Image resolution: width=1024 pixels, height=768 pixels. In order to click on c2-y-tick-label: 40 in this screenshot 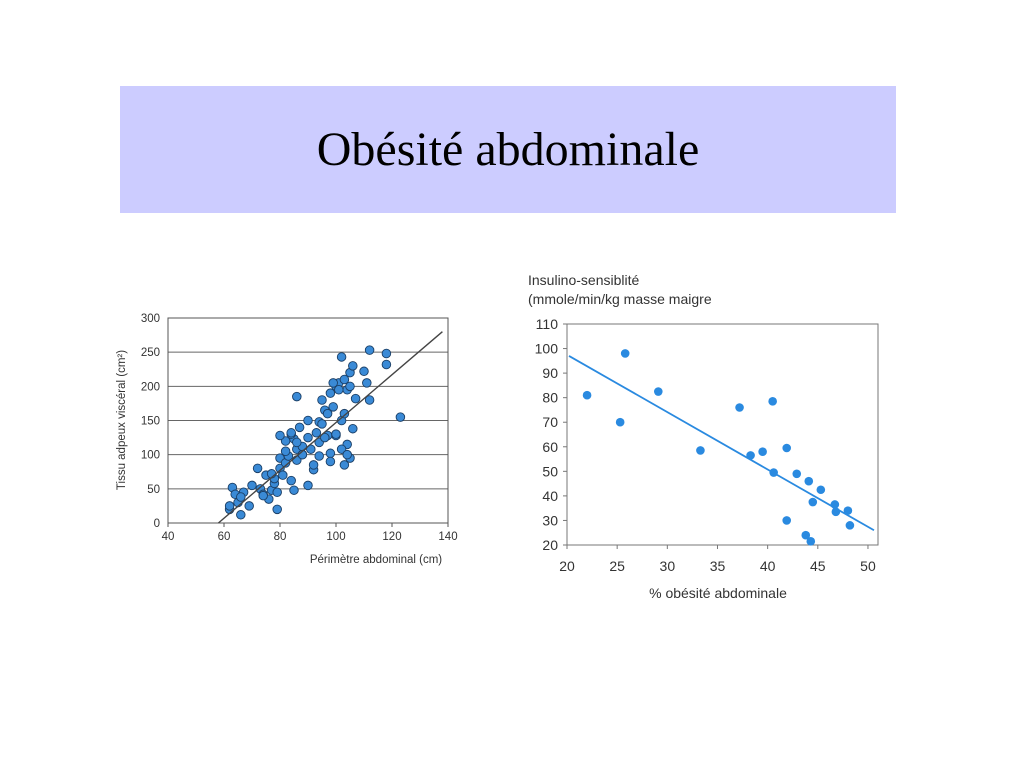, I will do `click(550, 496)`.